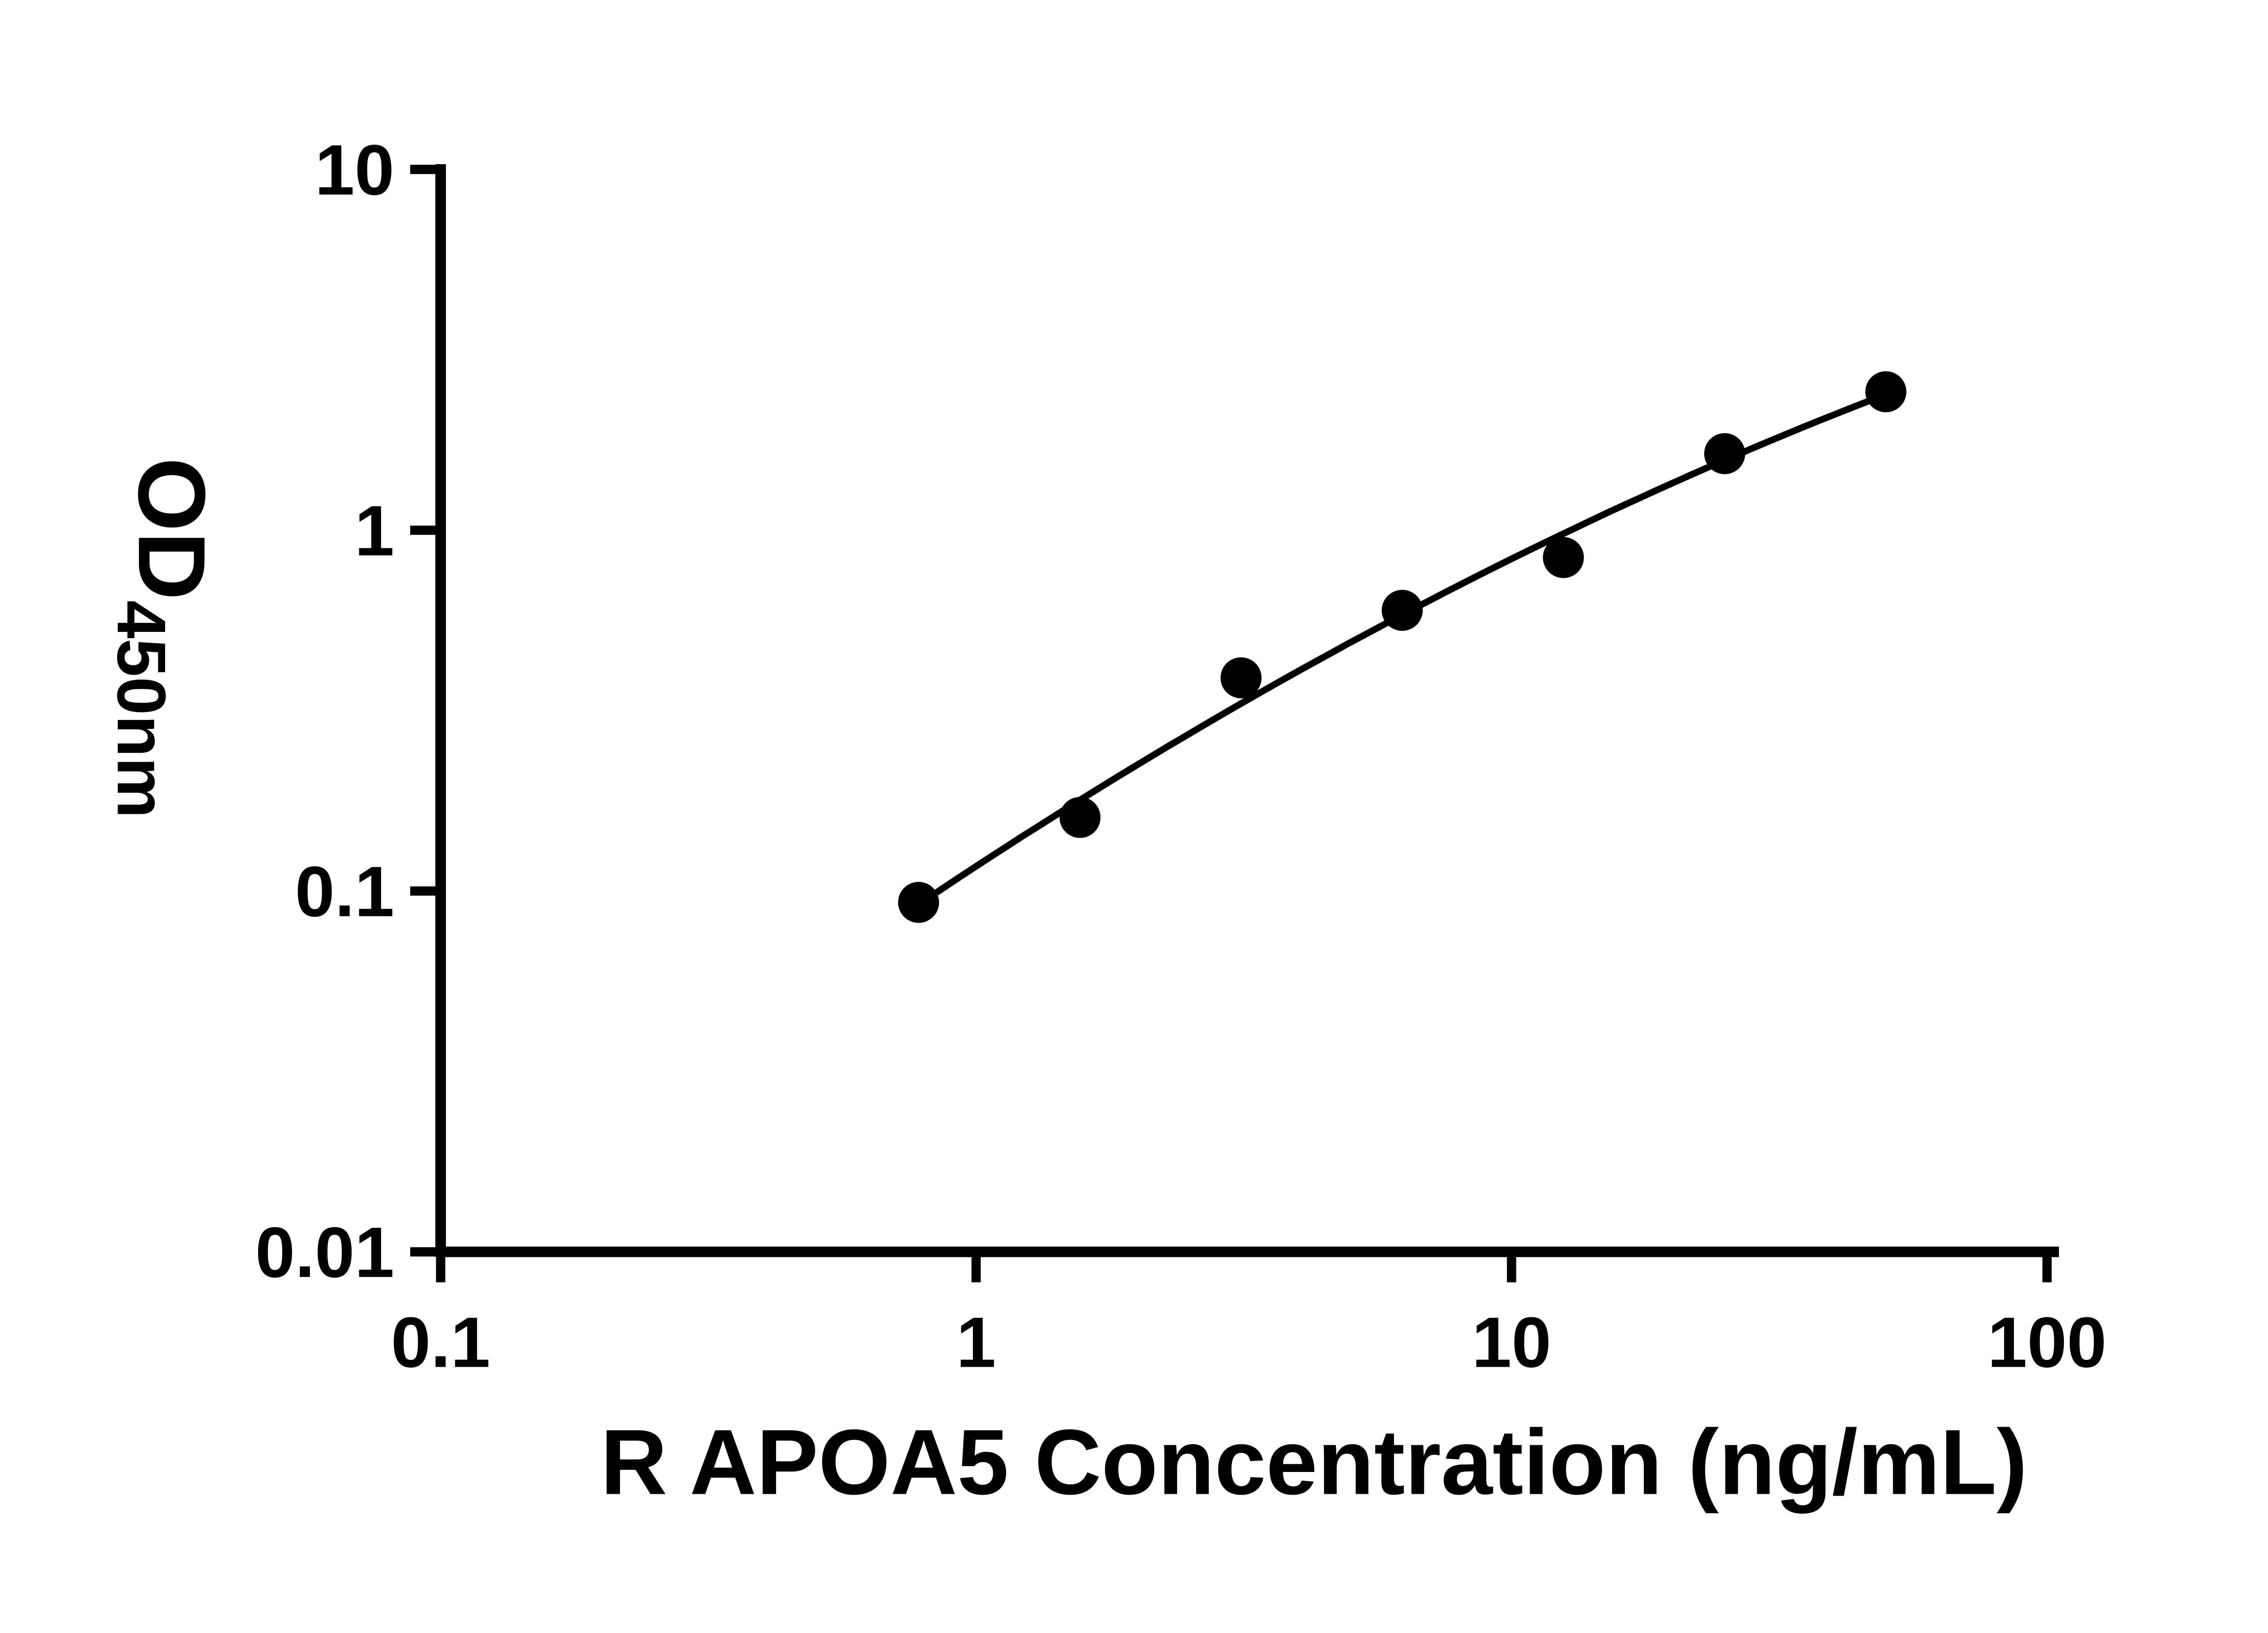 The height and width of the screenshot is (1633, 2268). Describe the element at coordinates (325, 1252) in the screenshot. I see `y-tick-label: 0.01` at that location.